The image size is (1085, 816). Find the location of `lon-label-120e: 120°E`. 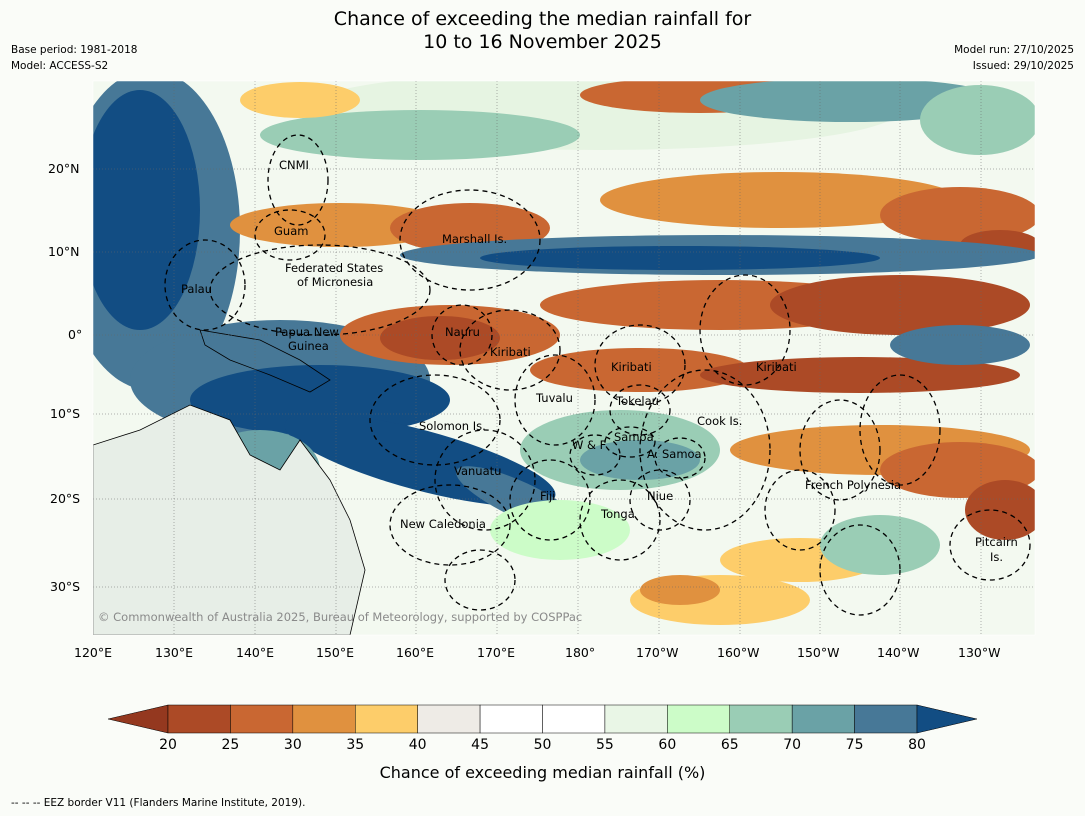

lon-label-120e: 120°E is located at coordinates (93, 652).